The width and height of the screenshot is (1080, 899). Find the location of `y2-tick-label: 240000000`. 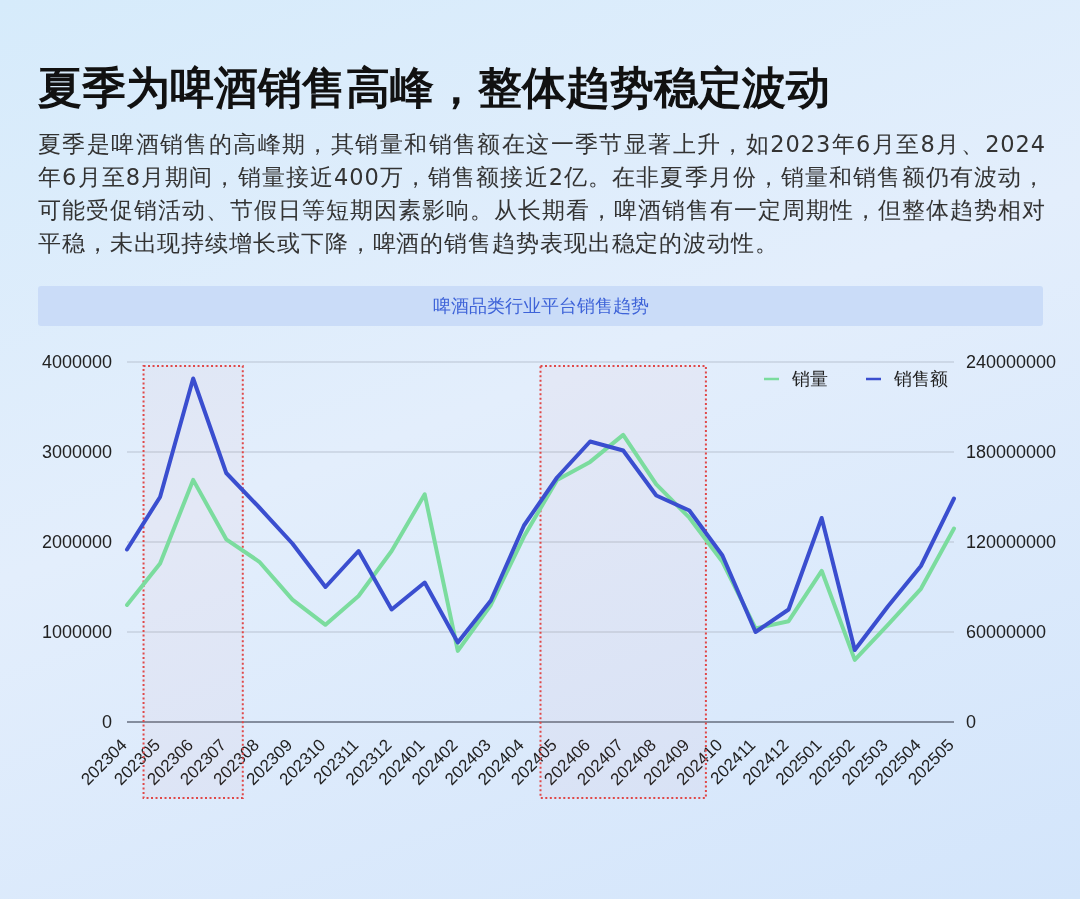

y2-tick-label: 240000000 is located at coordinates (1011, 362).